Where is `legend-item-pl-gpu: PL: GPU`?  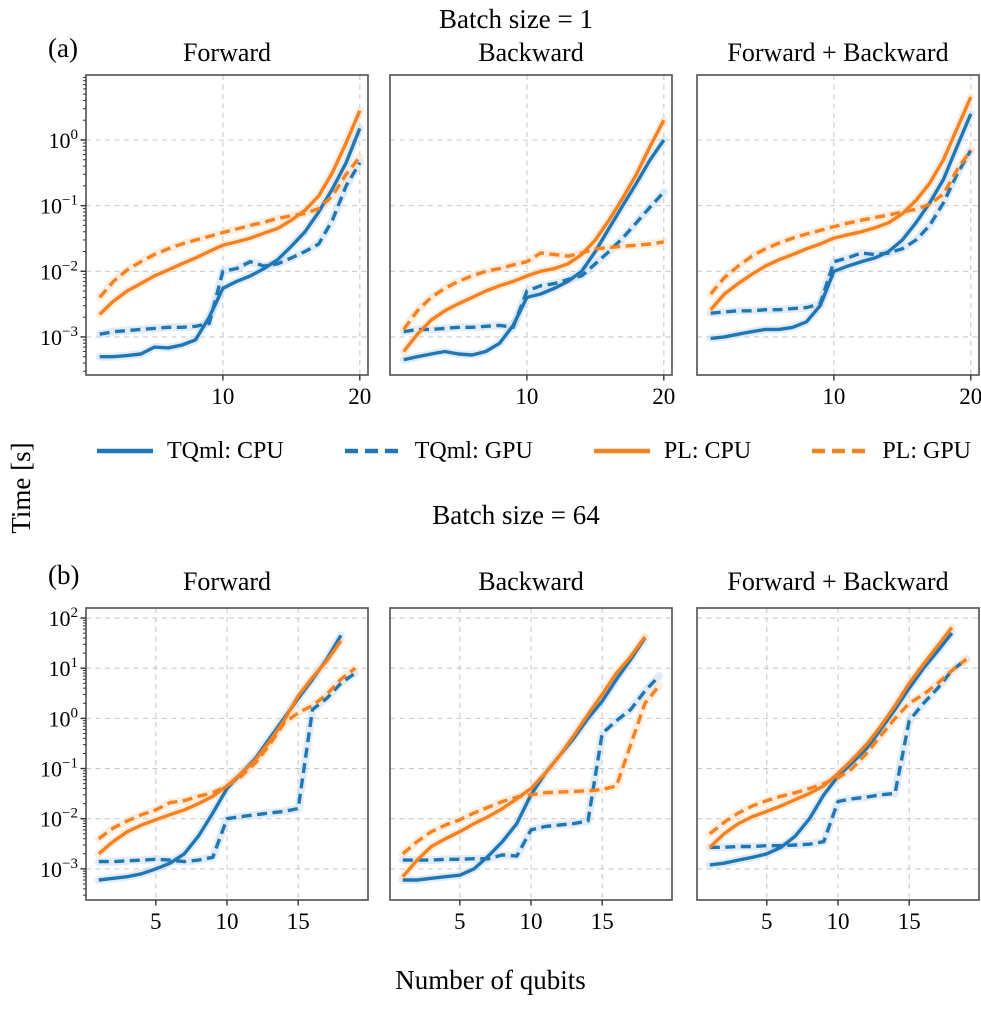
legend-item-pl-gpu: PL: GPU is located at coordinates (891, 451).